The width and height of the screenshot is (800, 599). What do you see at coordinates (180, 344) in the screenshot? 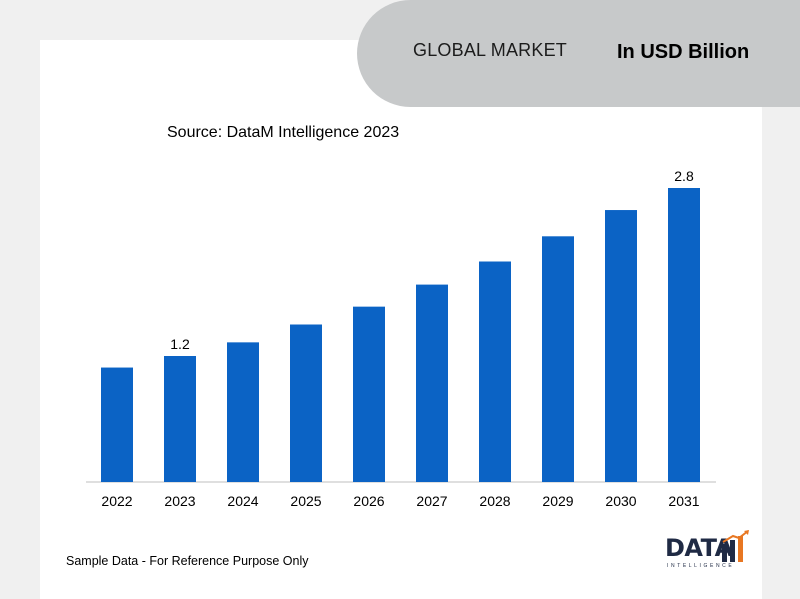
I see `data-label-2023: 1.2` at bounding box center [180, 344].